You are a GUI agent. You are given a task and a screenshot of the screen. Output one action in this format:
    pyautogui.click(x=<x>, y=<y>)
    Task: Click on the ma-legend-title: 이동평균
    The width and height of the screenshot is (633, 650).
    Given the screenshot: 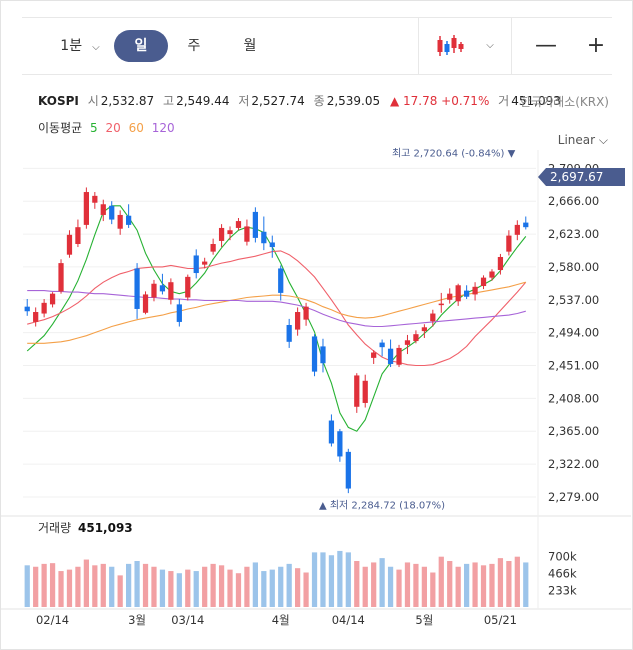 What is the action you would take?
    pyautogui.click(x=60, y=128)
    